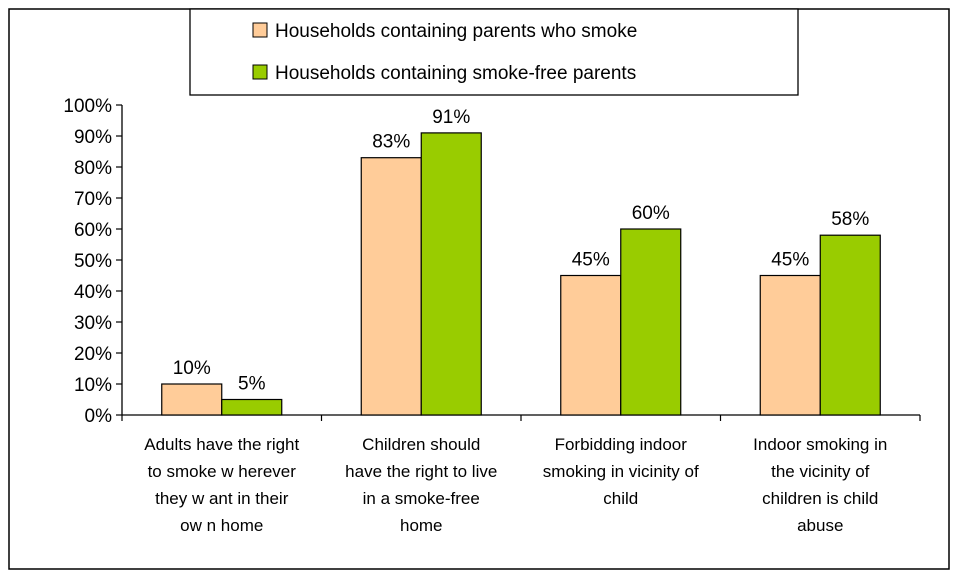 This screenshot has height=574, width=960. Describe the element at coordinates (222, 498) in the screenshot. I see `category-label-line: they w ant in their` at that location.